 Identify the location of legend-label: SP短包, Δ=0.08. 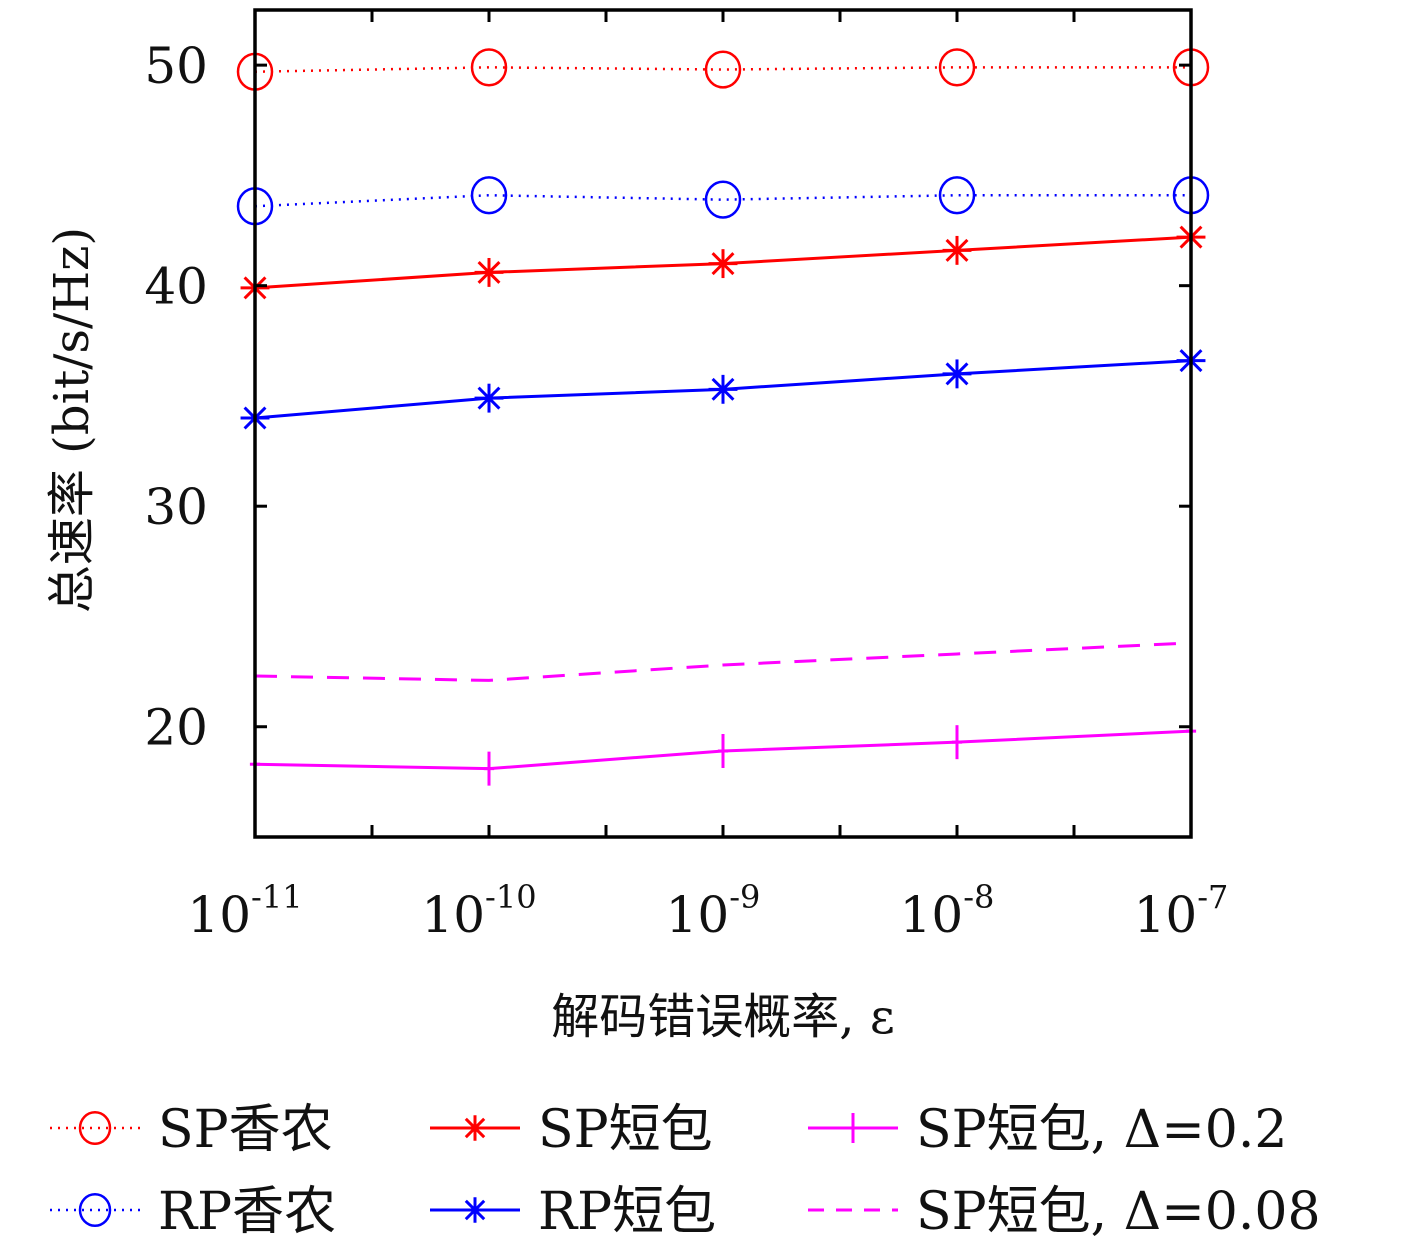
(1118, 1212).